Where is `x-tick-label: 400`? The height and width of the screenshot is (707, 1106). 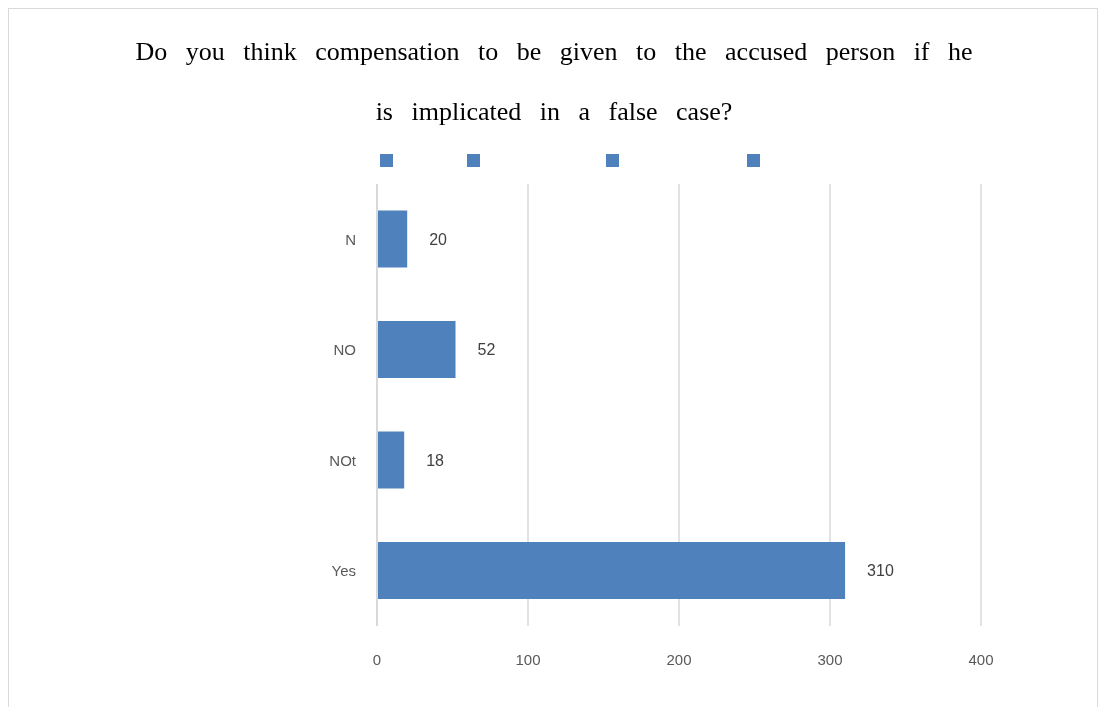
x-tick-label: 400 is located at coordinates (981, 659).